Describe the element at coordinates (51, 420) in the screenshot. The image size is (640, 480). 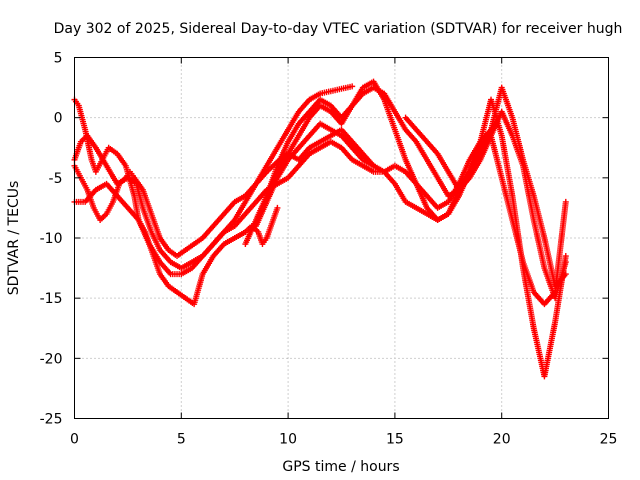
I see `y-tick-label: -25` at that location.